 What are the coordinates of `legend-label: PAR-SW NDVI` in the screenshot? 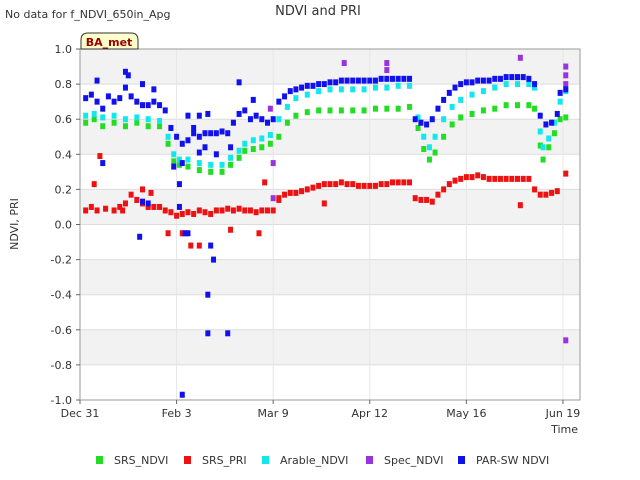 It's located at (512, 460).